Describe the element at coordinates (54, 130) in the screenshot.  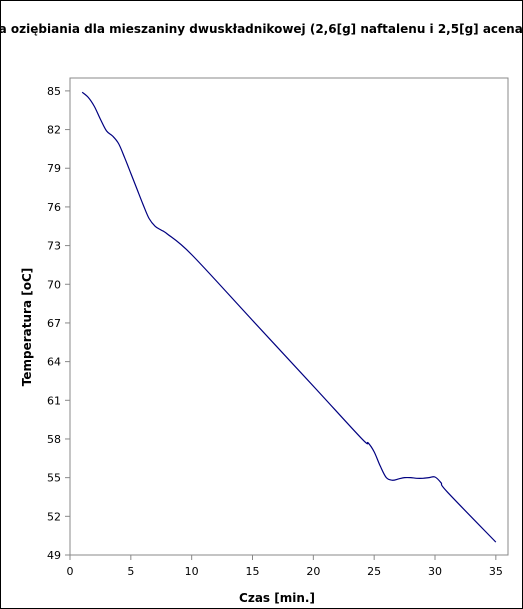
I see `y-tick-label: 82` at that location.